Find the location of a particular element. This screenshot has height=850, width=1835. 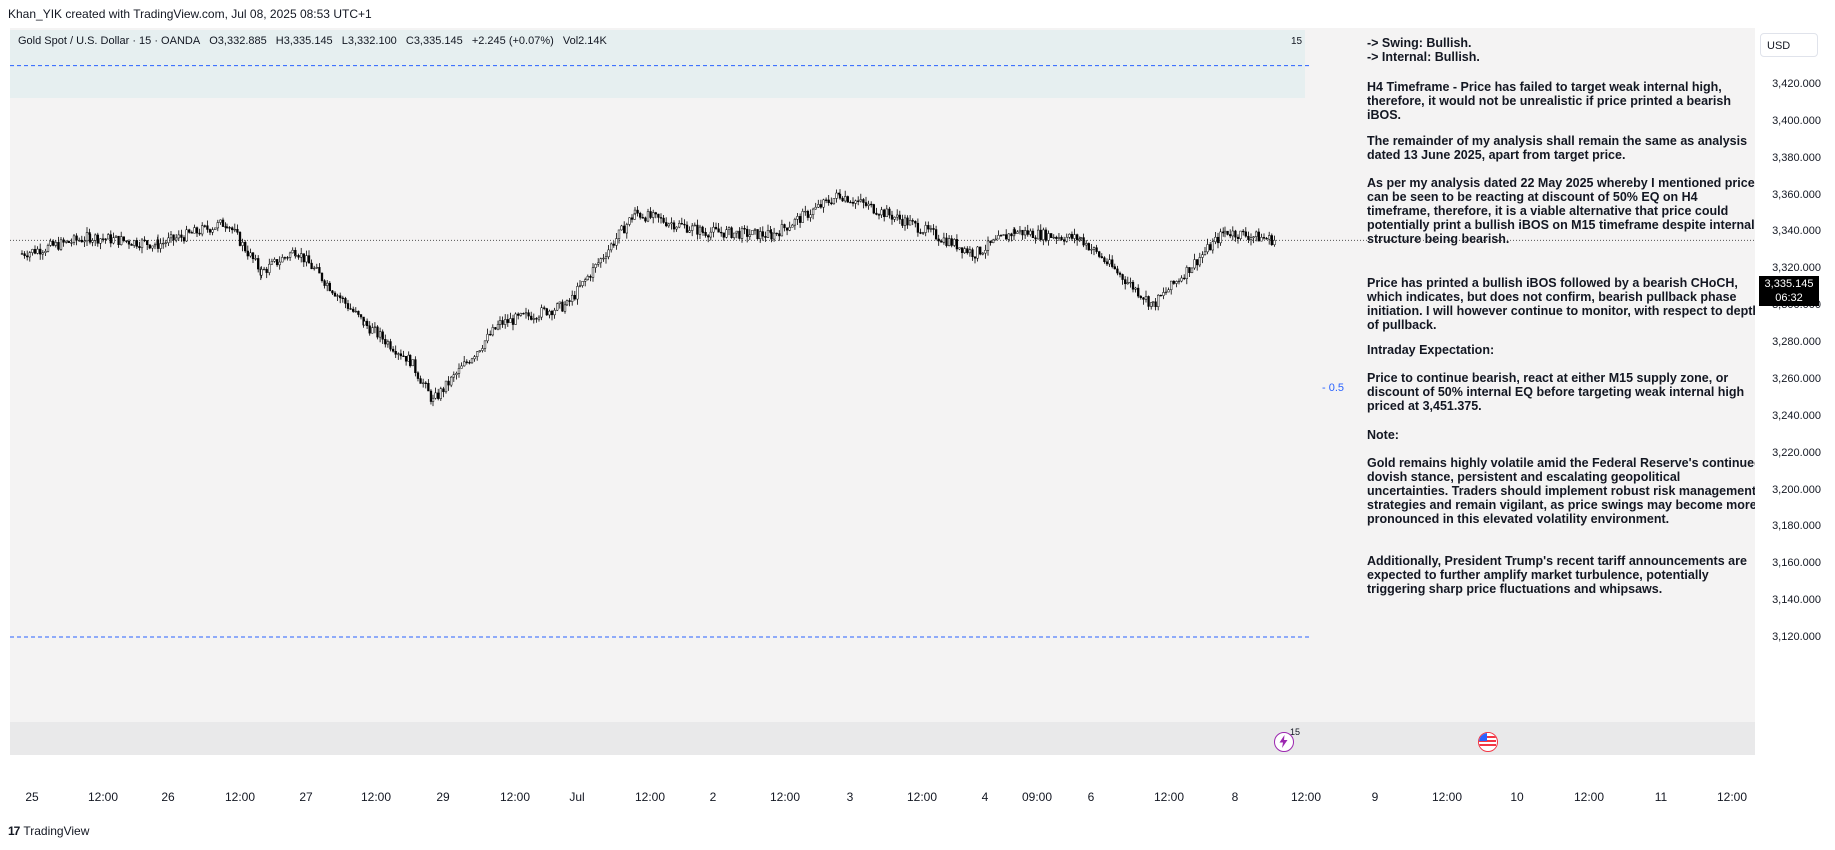

price-tick-label: 3,220.000 is located at coordinates (1796, 452).